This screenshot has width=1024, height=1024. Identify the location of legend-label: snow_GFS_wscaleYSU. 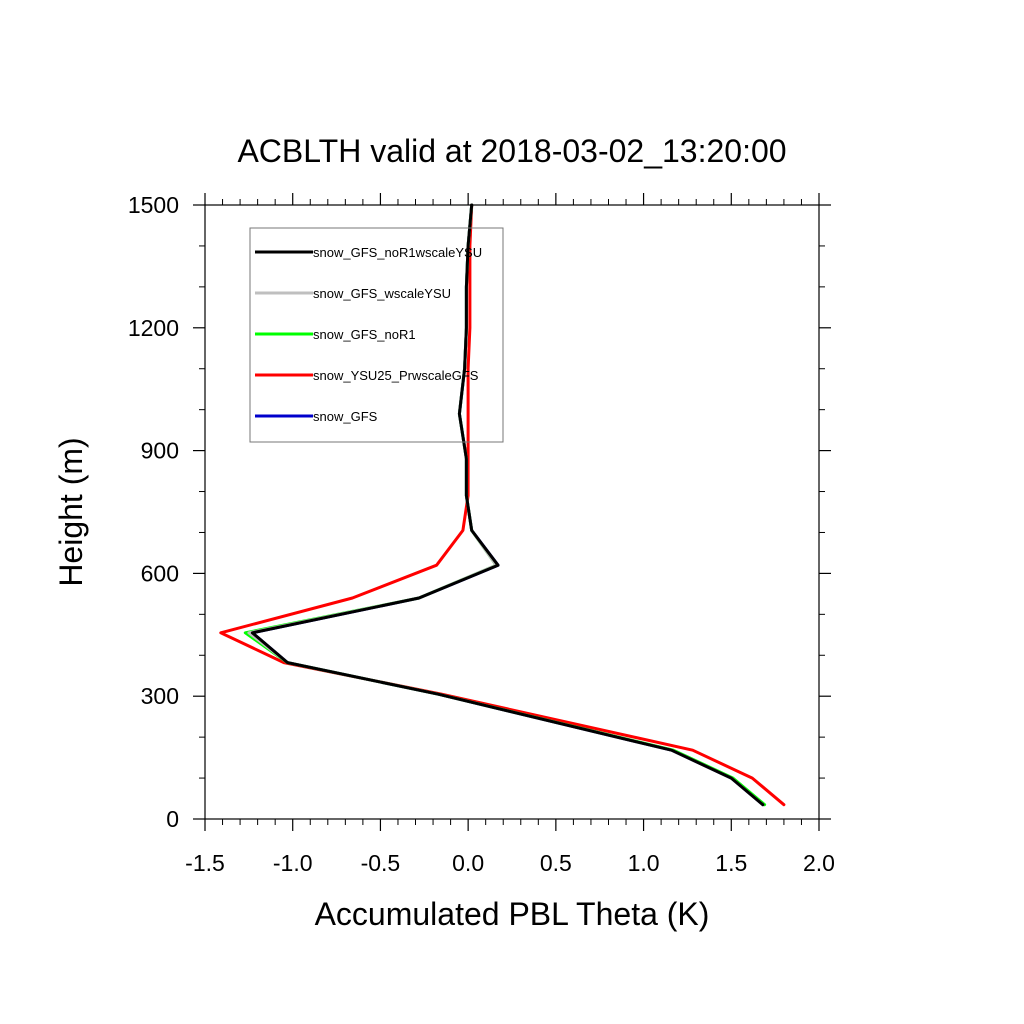
(382, 293).